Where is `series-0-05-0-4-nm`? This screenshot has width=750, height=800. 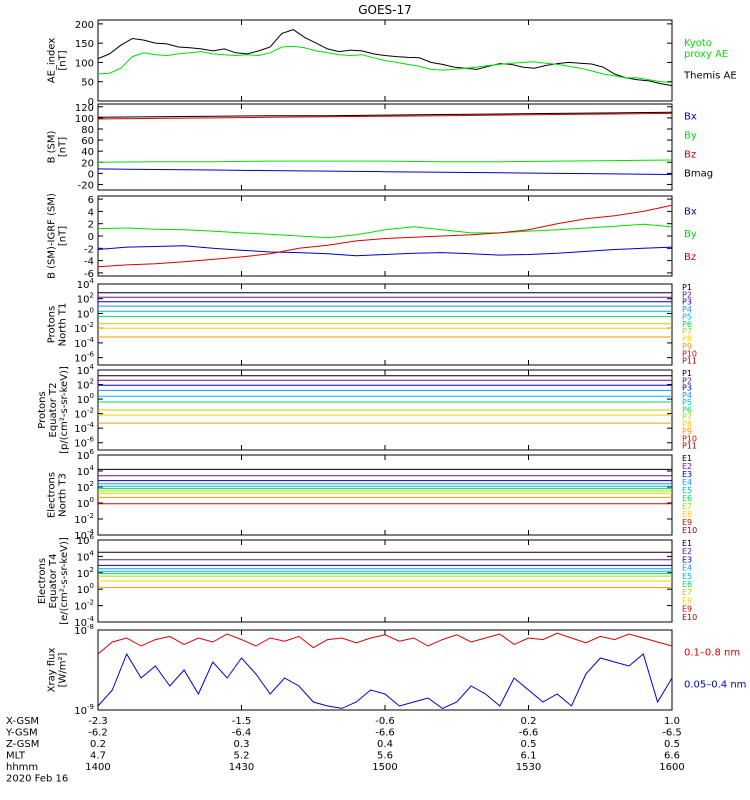 series-0-05-0-4-nm is located at coordinates (385, 680).